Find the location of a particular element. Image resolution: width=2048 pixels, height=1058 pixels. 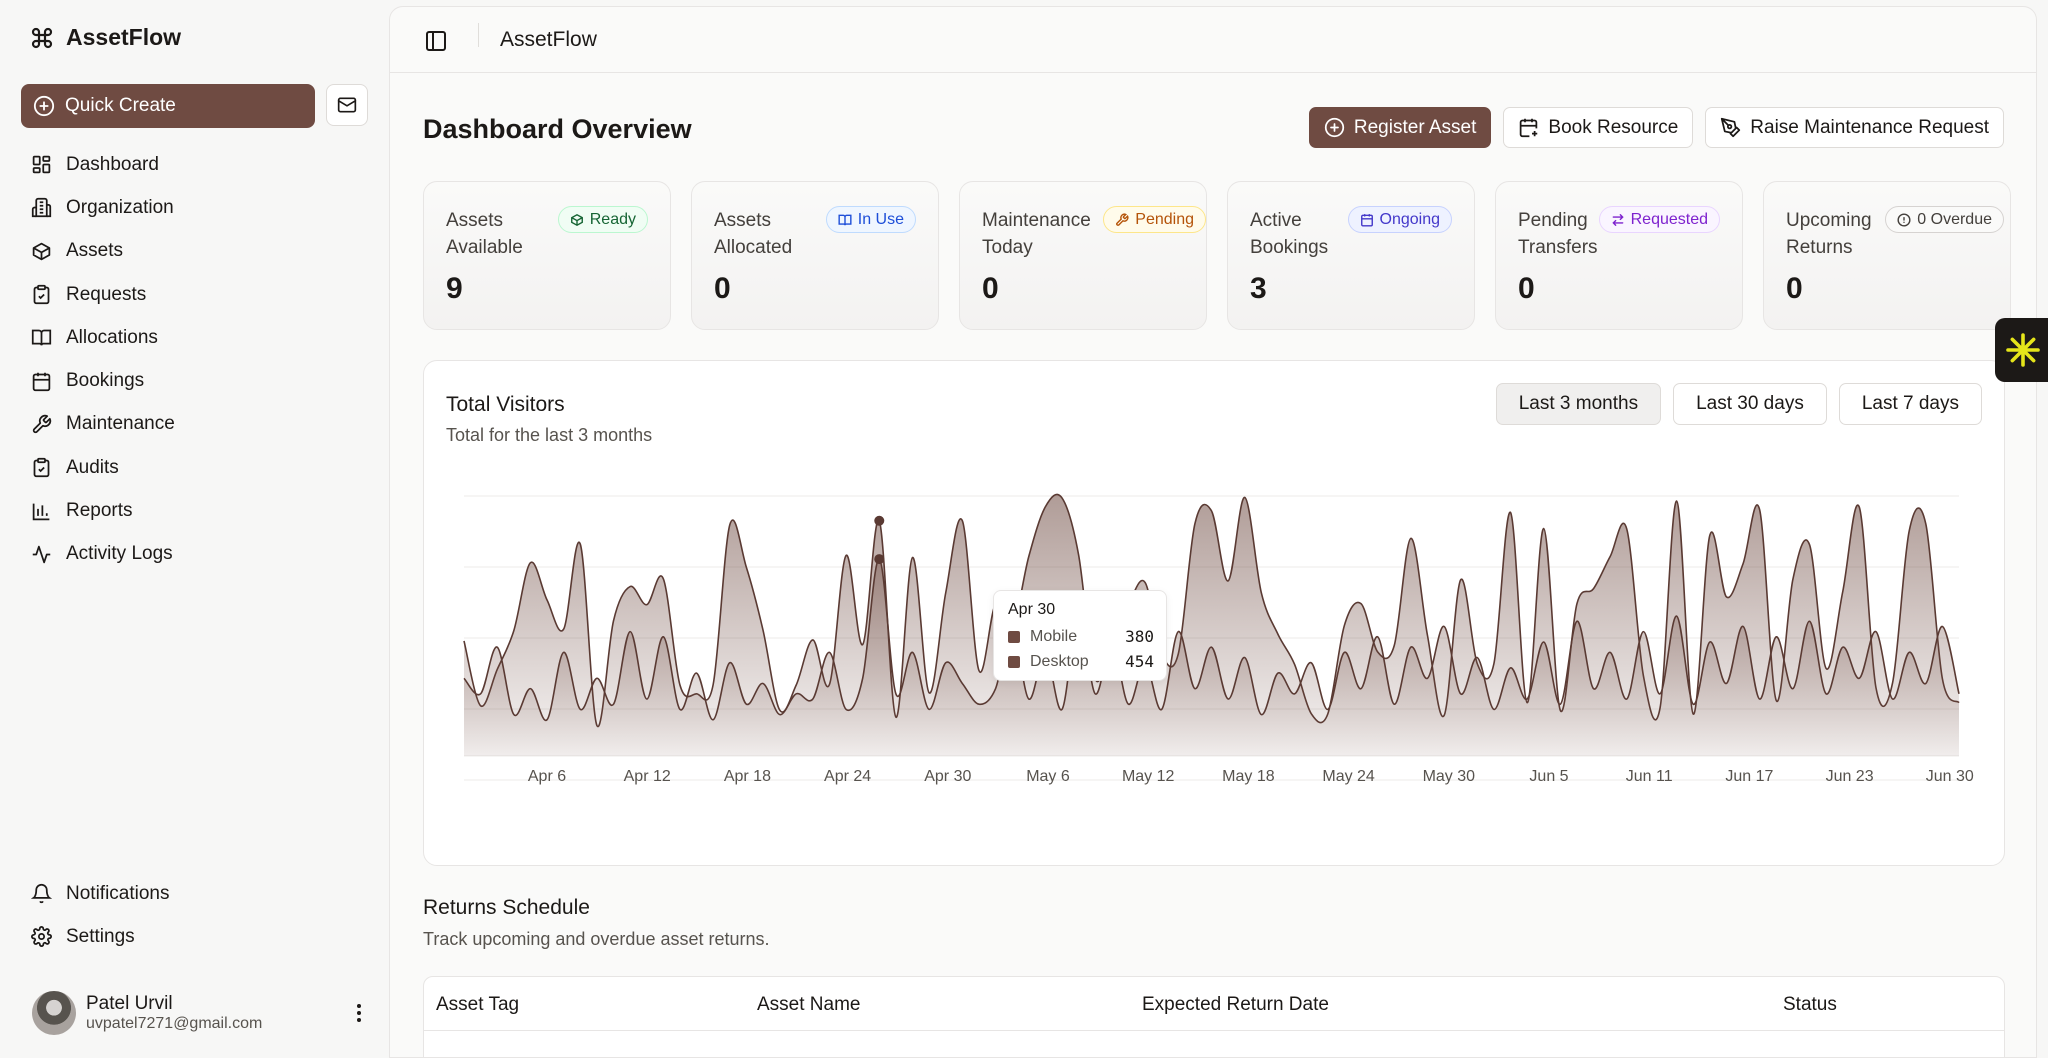

sidebar-toggle-icon is located at coordinates (436, 41).